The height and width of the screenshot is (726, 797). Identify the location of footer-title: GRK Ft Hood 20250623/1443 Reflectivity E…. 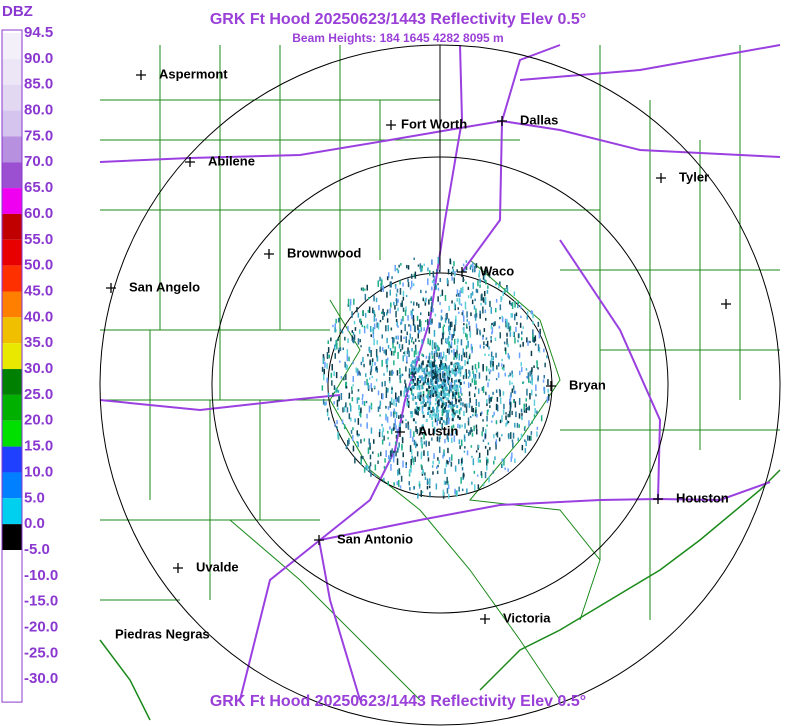
(398, 701).